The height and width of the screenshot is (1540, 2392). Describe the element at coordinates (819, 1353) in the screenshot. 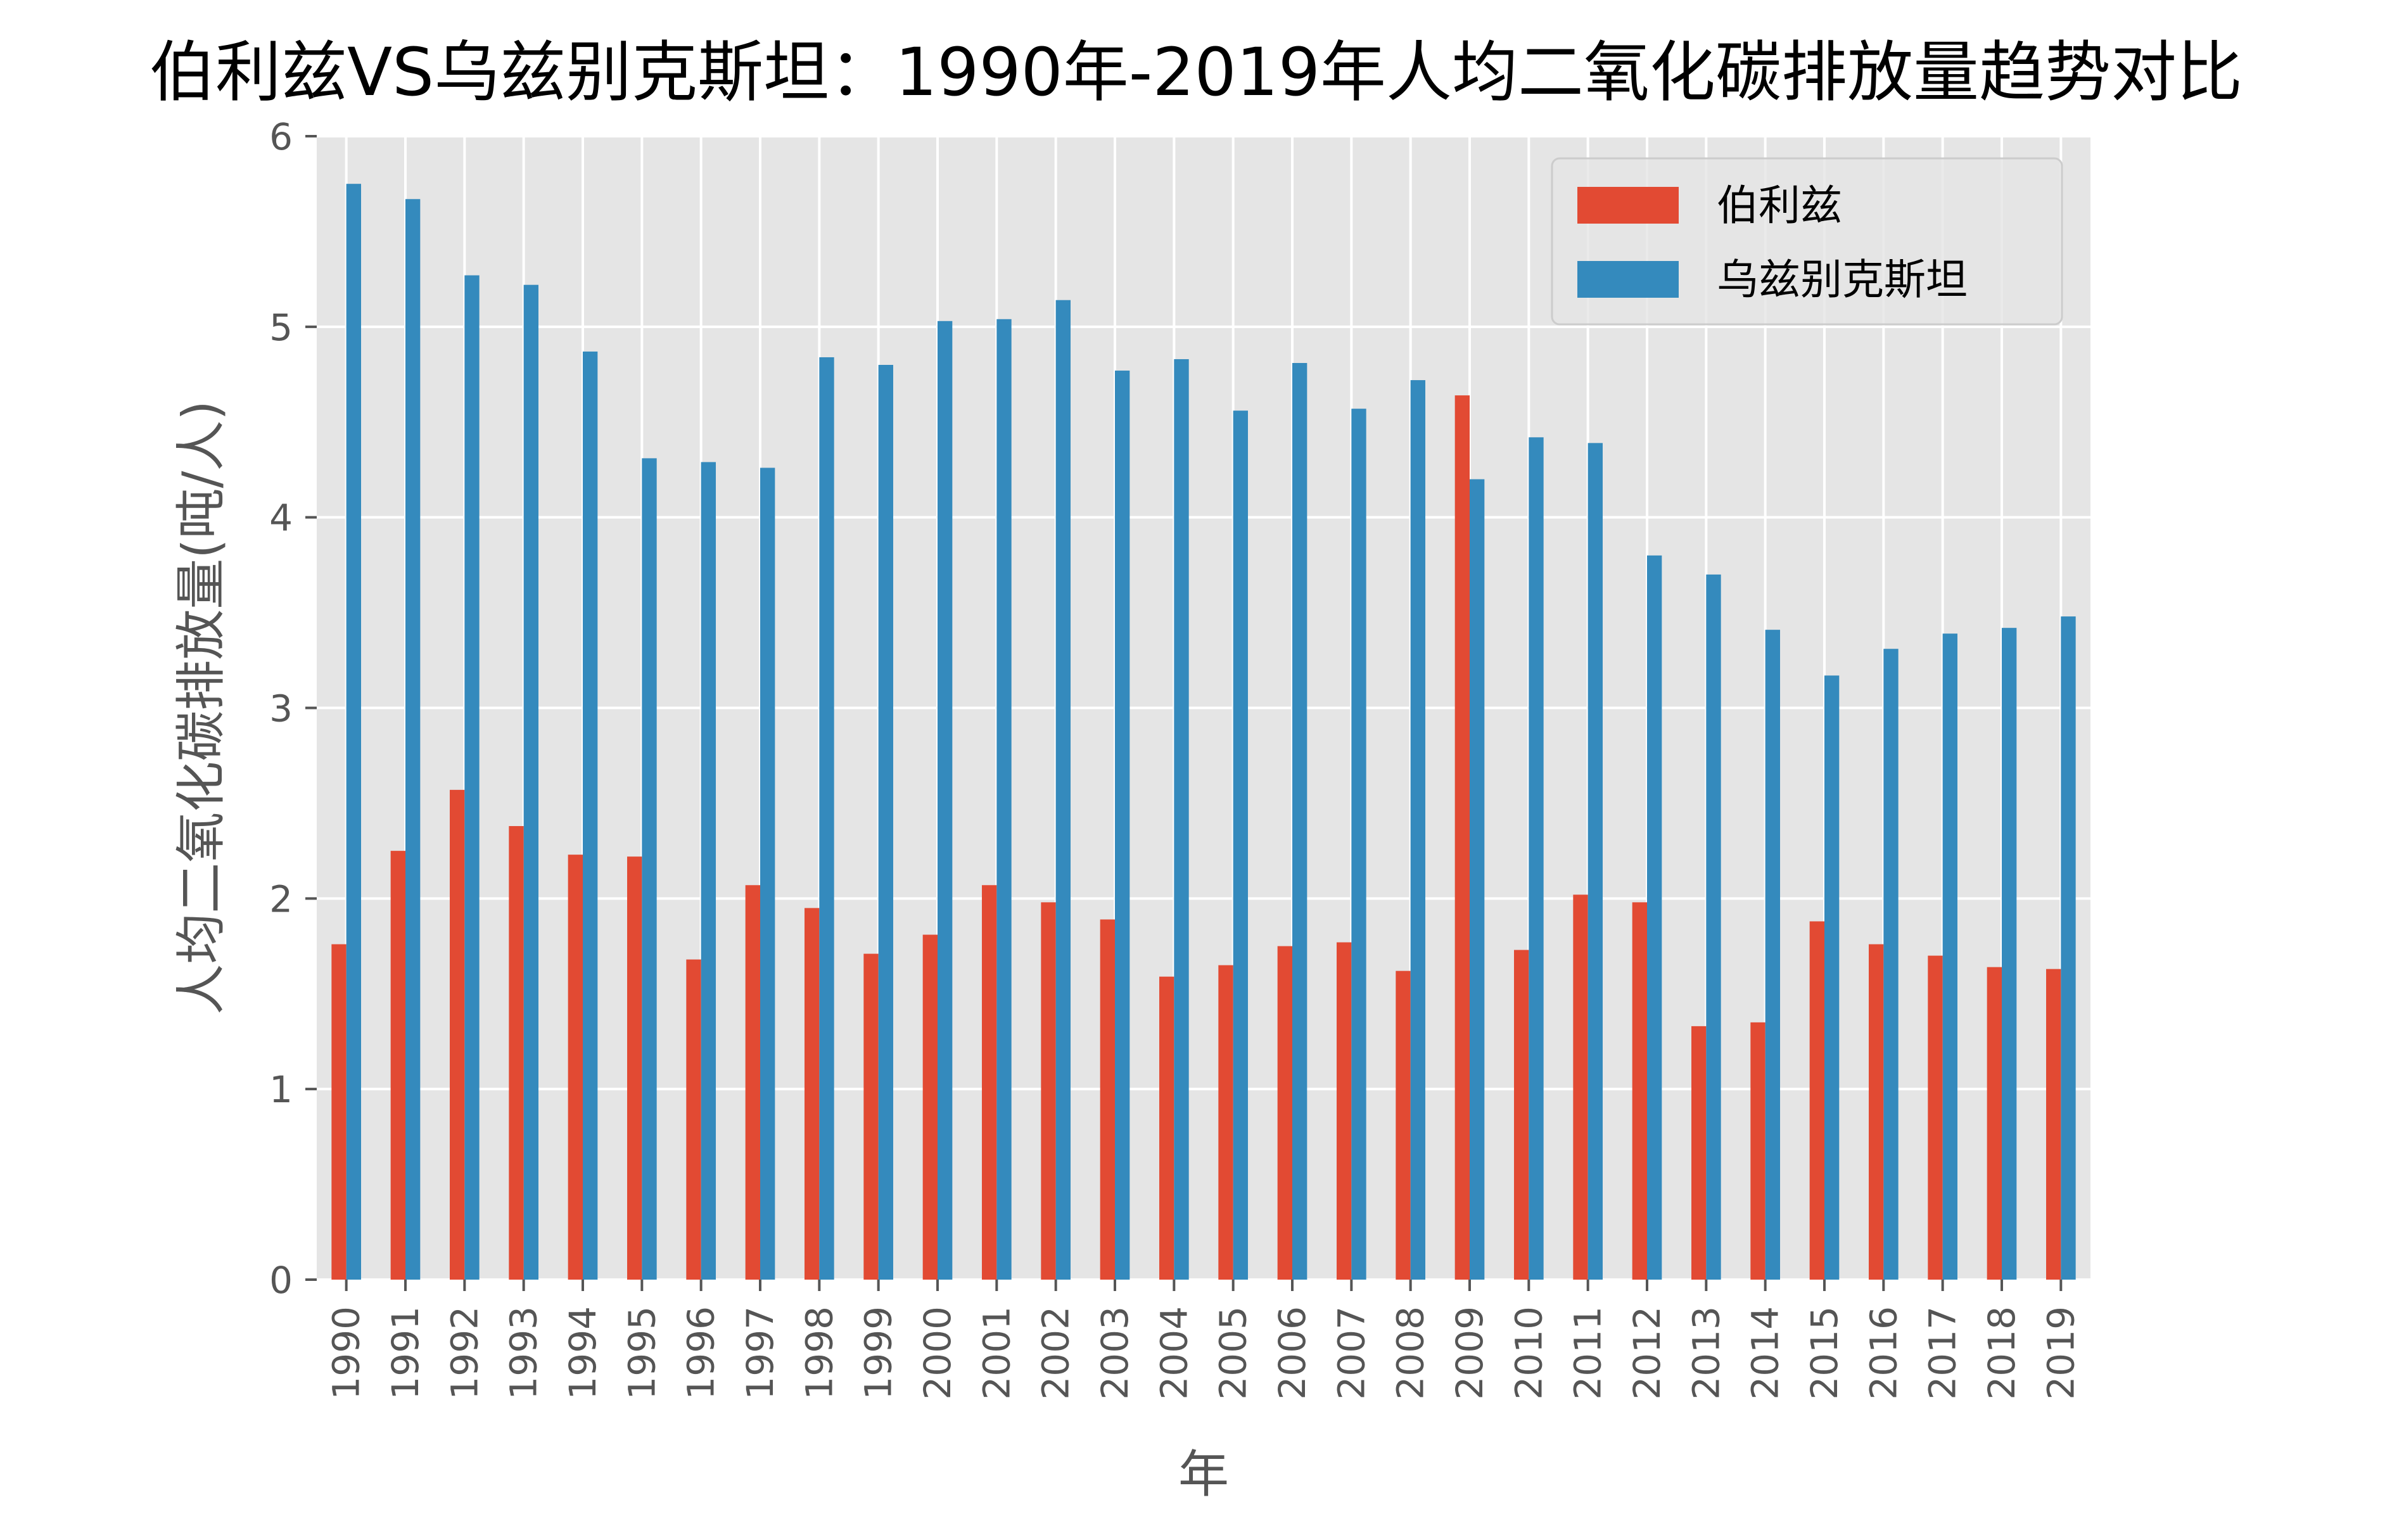

I see `x-tick-label-1998: 1998` at that location.